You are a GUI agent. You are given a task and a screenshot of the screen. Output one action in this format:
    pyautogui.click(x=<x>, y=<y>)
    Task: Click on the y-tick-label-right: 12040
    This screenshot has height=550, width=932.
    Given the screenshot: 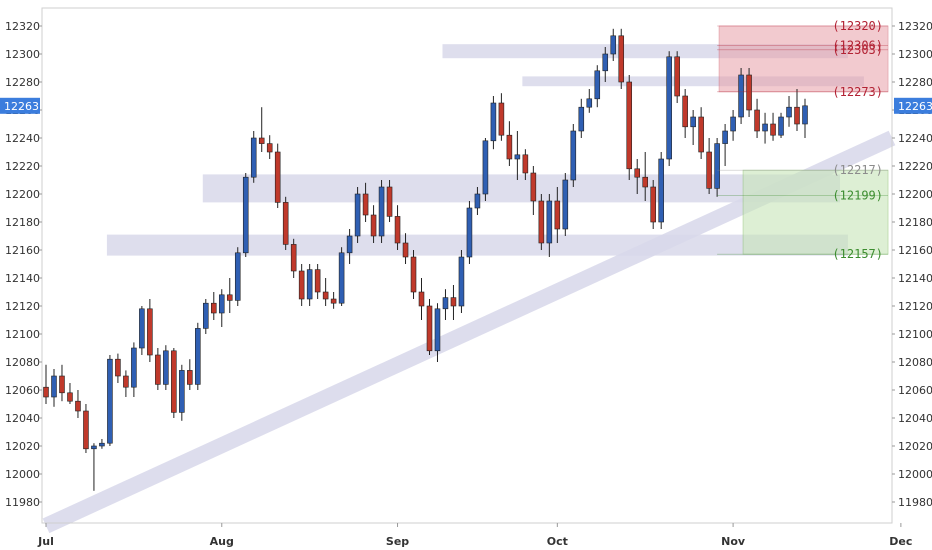 What is the action you would take?
    pyautogui.click(x=915, y=418)
    